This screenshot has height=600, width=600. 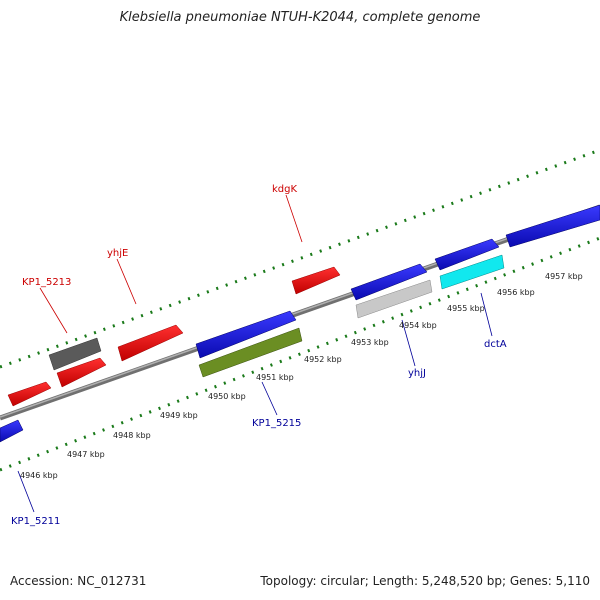 I want to click on gene-label: KP1_5211, so click(x=35, y=521).